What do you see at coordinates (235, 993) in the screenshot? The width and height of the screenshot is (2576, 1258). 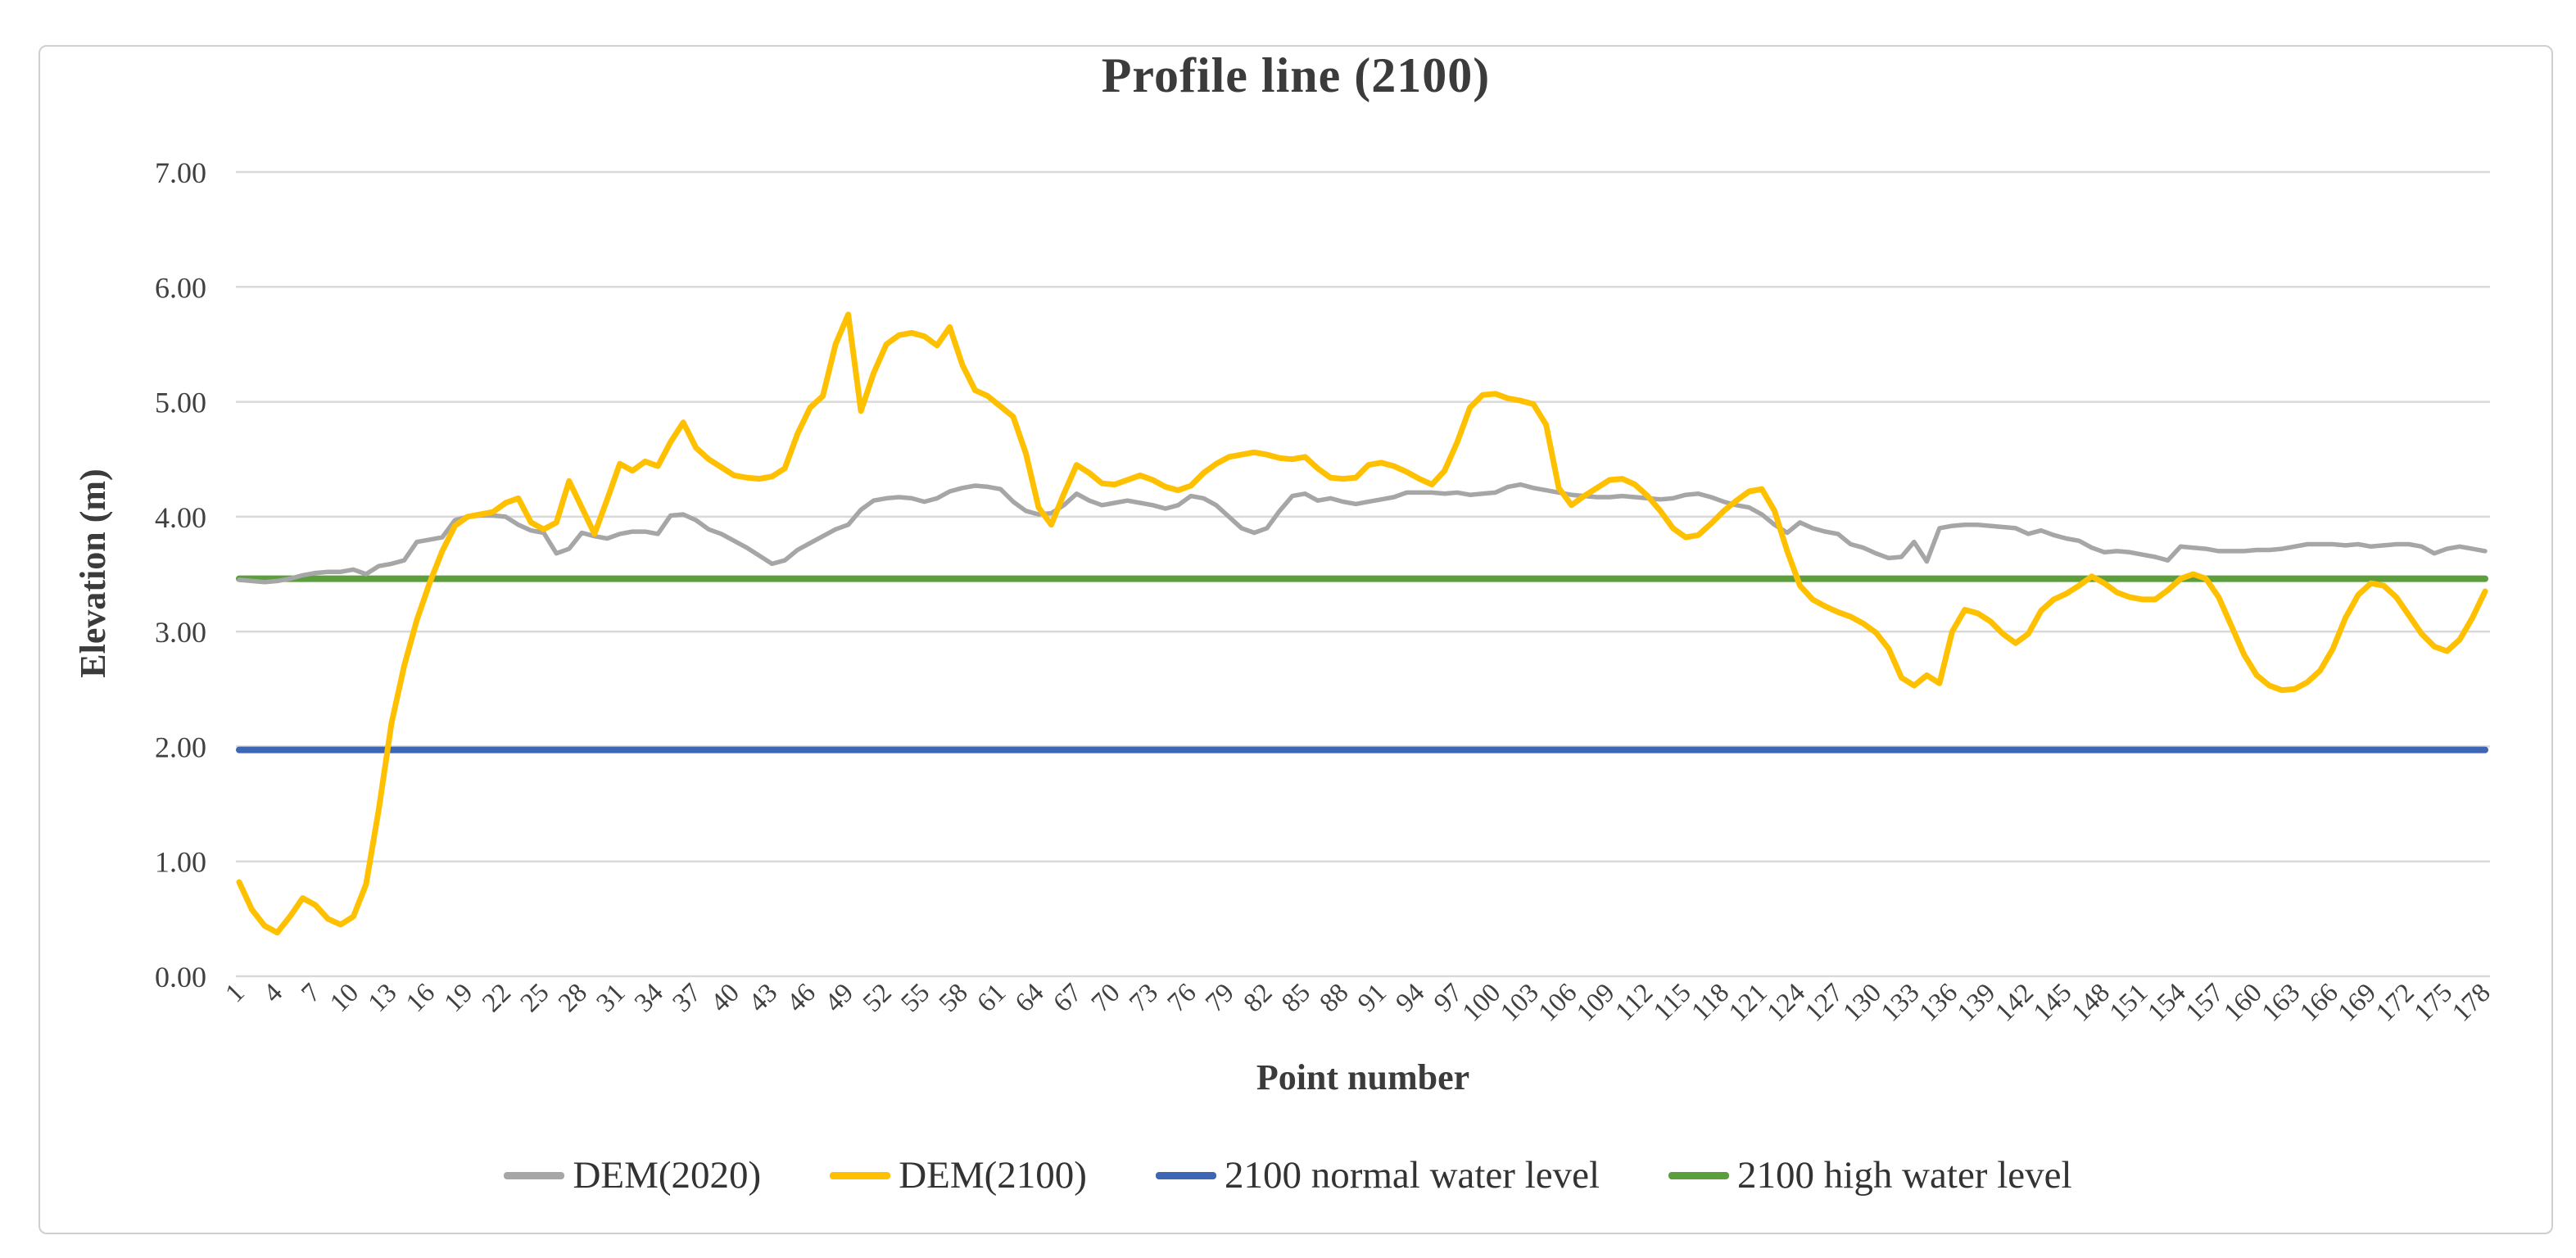 I see `x-tick-label: 1` at bounding box center [235, 993].